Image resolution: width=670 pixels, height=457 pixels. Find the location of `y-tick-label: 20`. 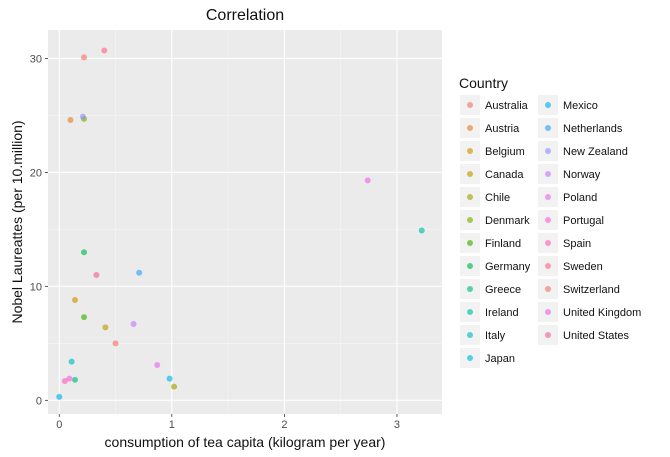

y-tick-label: 20 is located at coordinates (36, 173).